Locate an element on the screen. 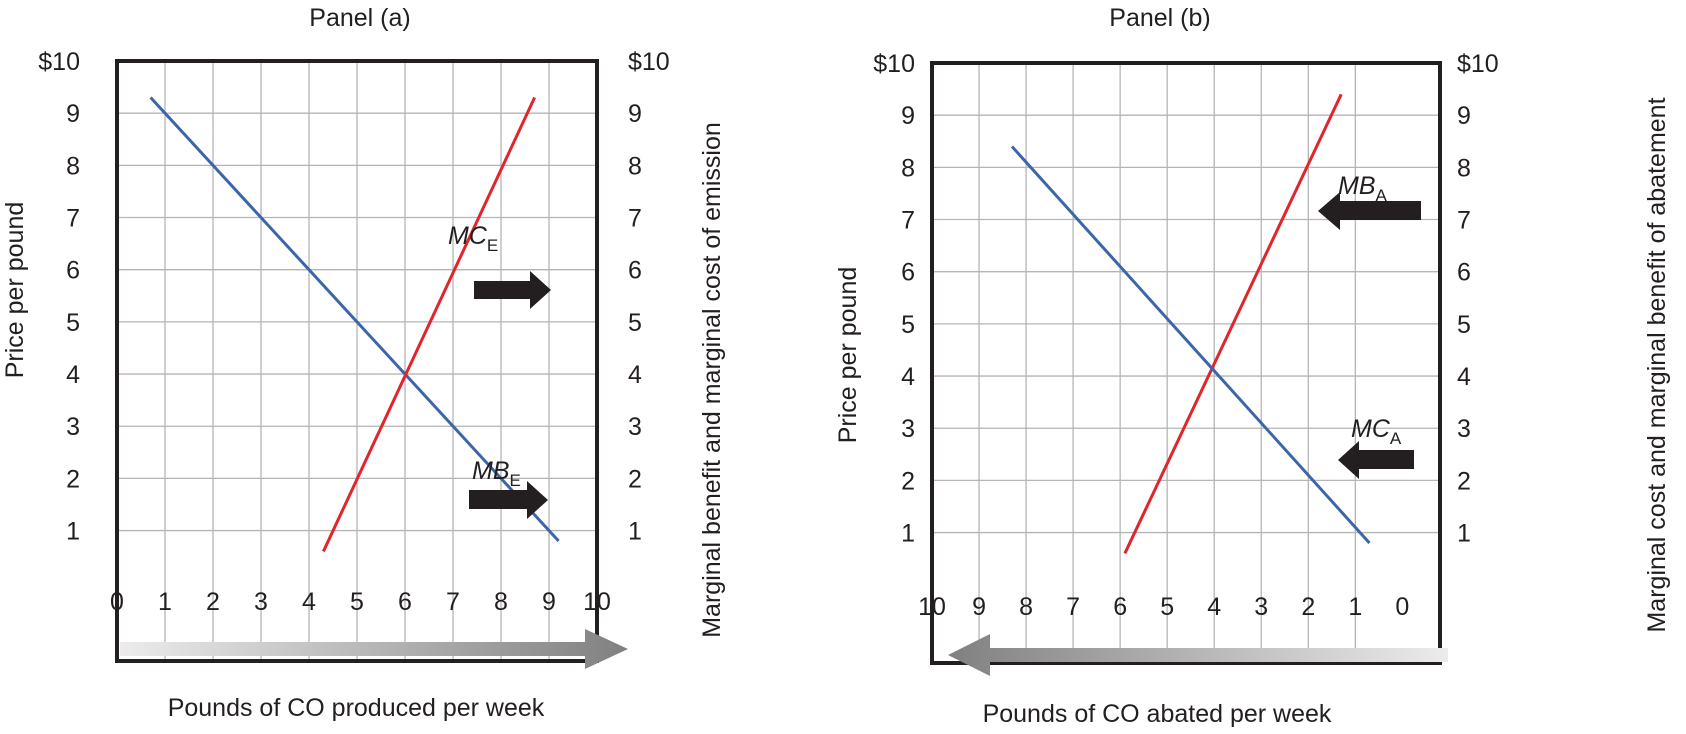 This screenshot has height=734, width=1686. y-tick-label-right: 5 is located at coordinates (635, 323).